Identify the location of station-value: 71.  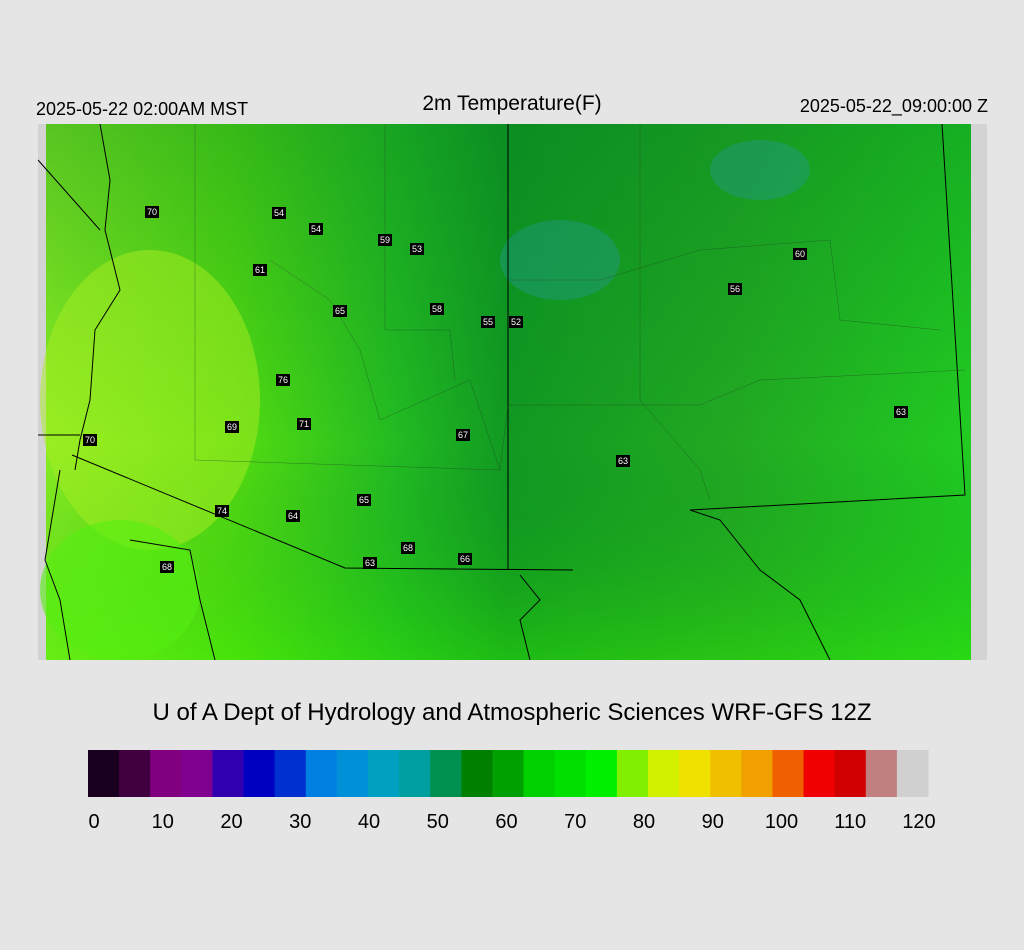
(304, 424).